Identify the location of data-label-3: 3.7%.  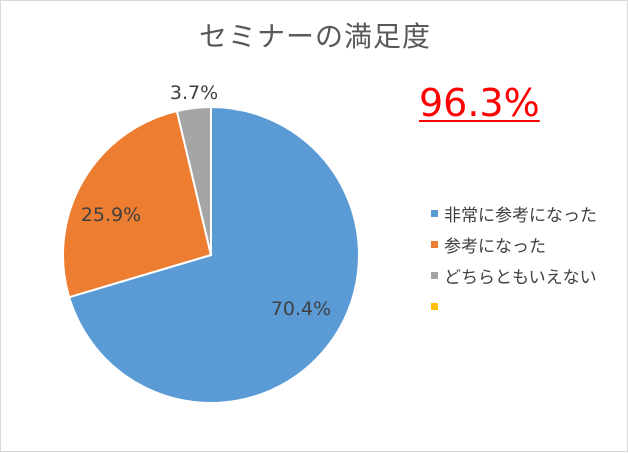
(194, 93).